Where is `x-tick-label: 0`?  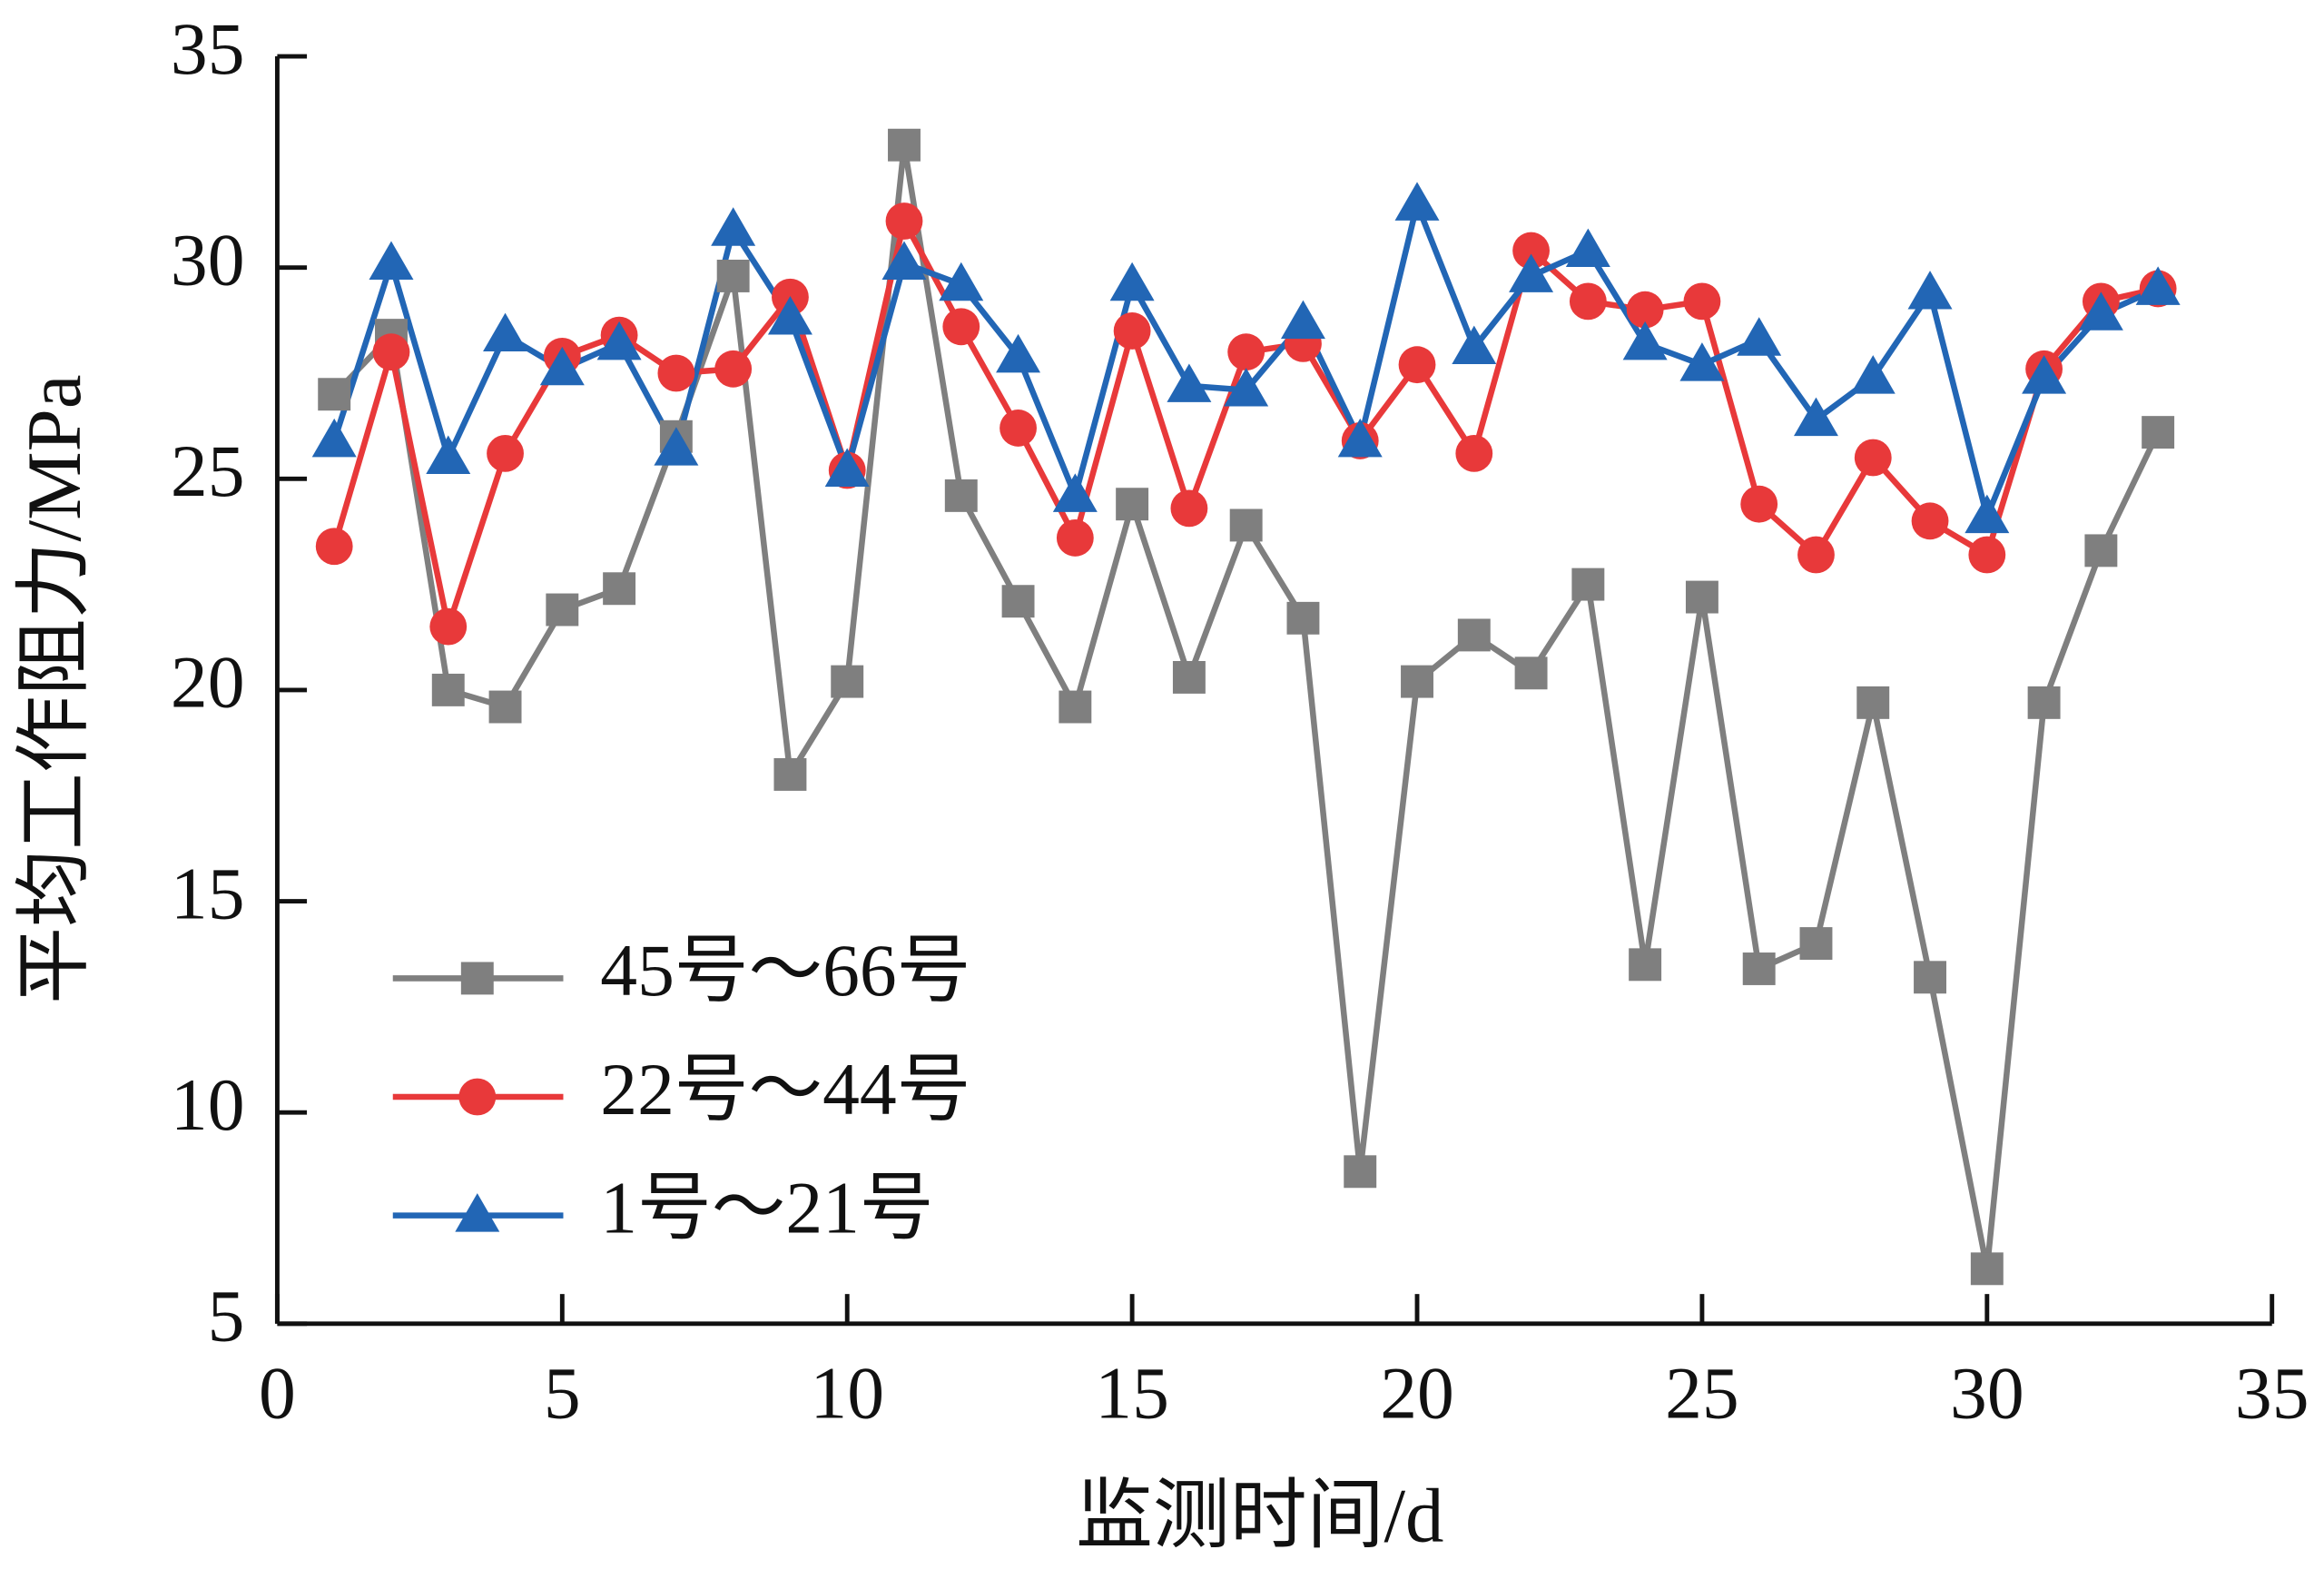
x-tick-label: 0 is located at coordinates (277, 1392).